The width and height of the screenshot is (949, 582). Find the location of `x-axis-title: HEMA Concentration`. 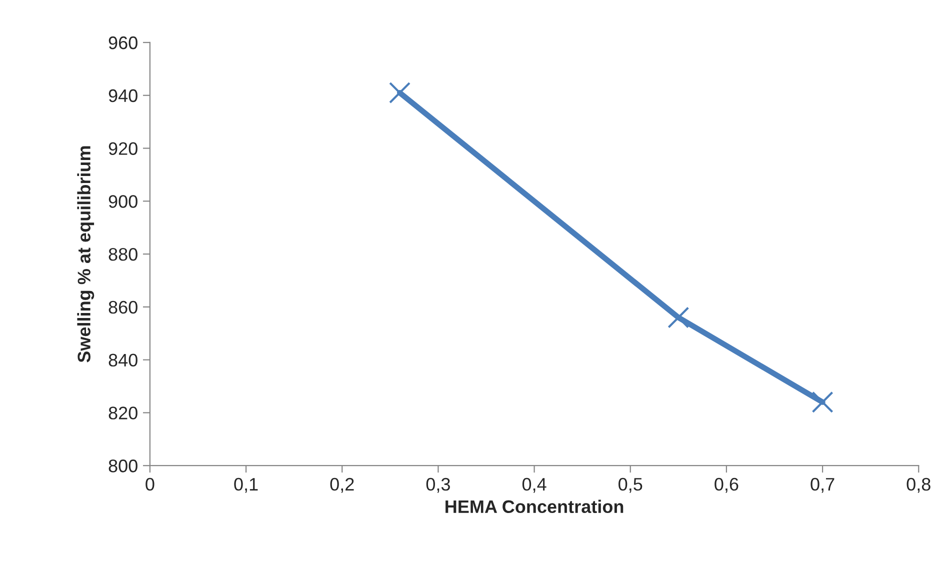

x-axis-title: HEMA Concentration is located at coordinates (535, 507).